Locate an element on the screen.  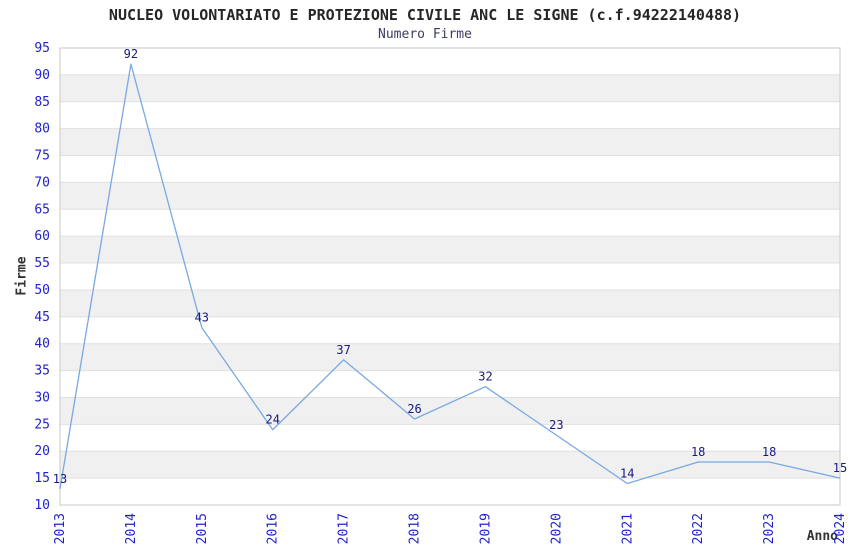
x-tick-label: 2014 is located at coordinates (131, 528).